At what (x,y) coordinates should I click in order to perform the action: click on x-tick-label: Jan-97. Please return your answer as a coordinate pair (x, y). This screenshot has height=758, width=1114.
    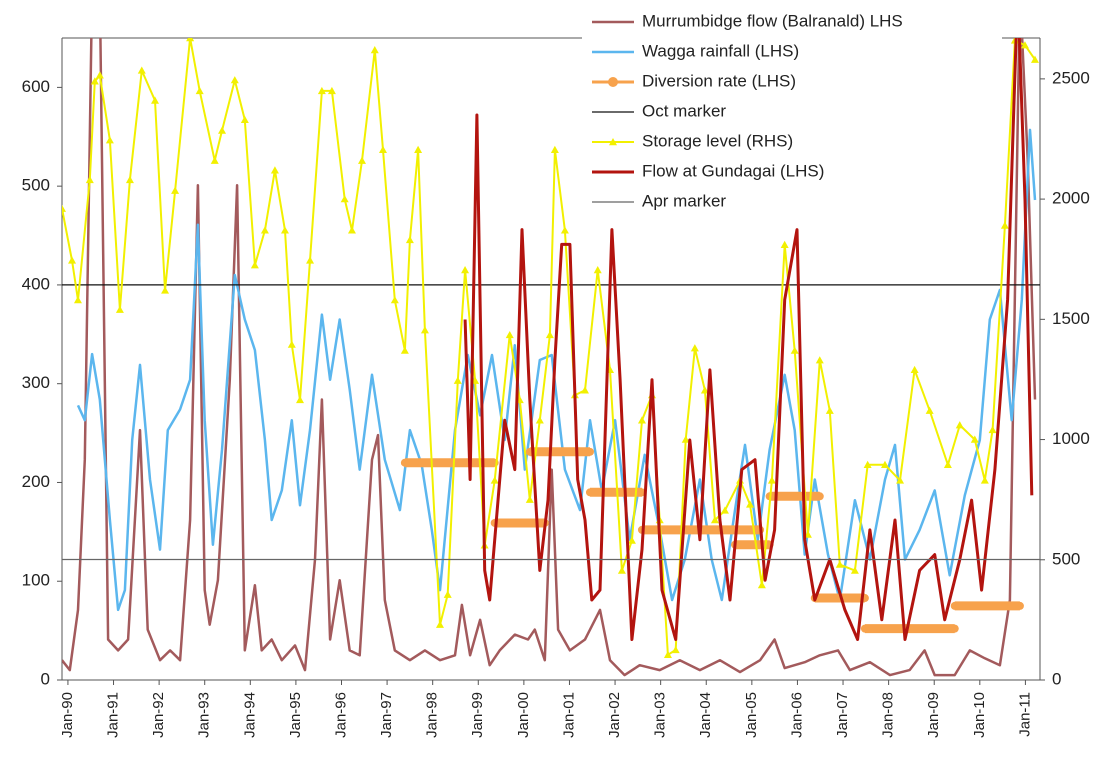
    Looking at the image, I should click on (386, 715).